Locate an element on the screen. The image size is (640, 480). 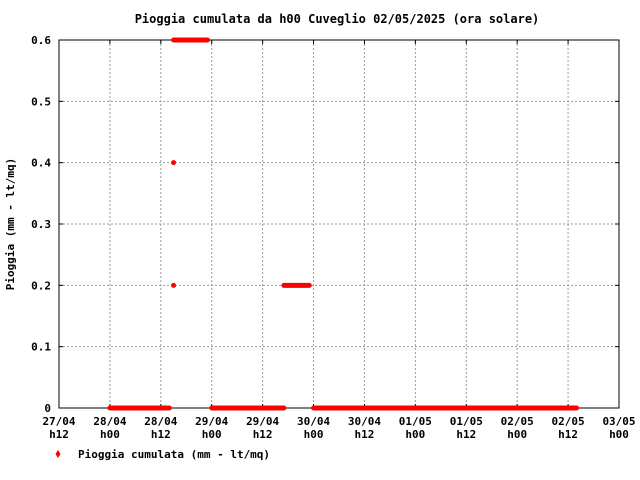
y-tick-label: 0 is located at coordinates (47, 408).